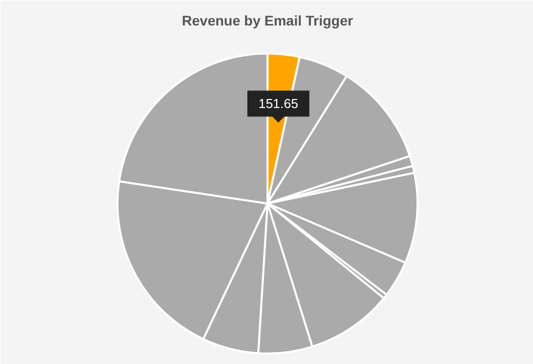  I want to click on data-label: 151.65, so click(278, 104).